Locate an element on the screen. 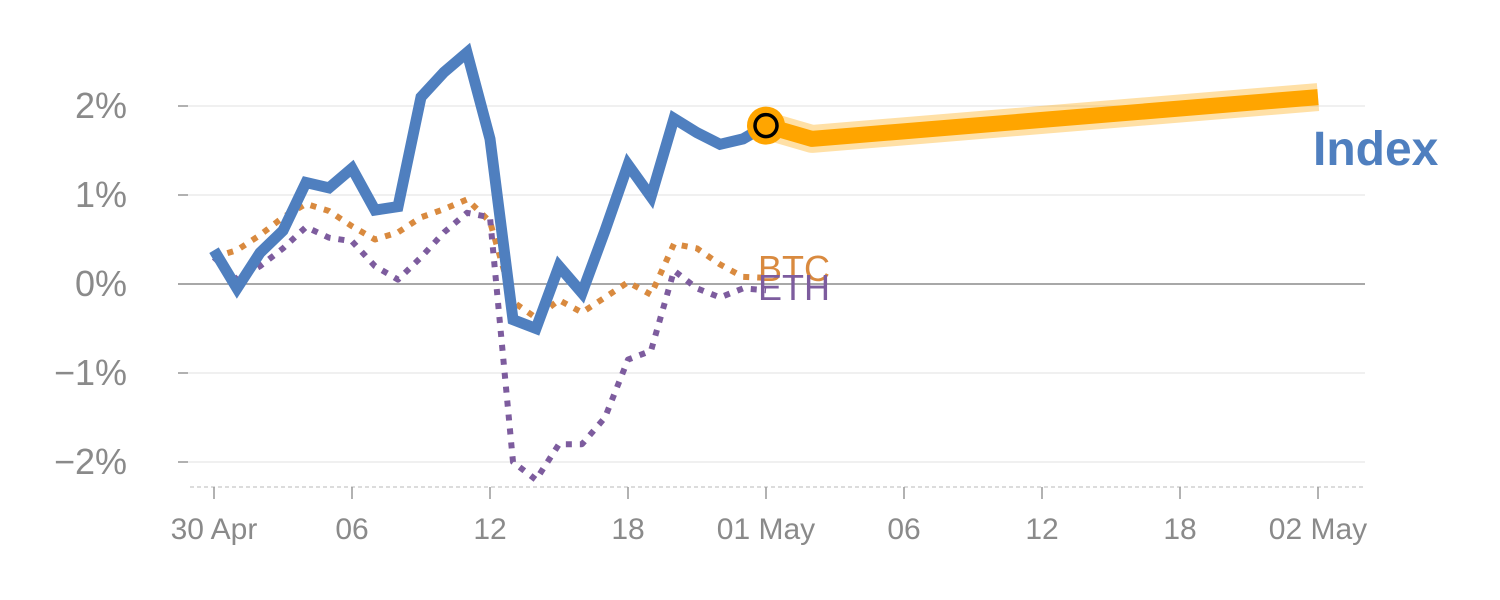  ytick-label: 0% is located at coordinates (101, 283).